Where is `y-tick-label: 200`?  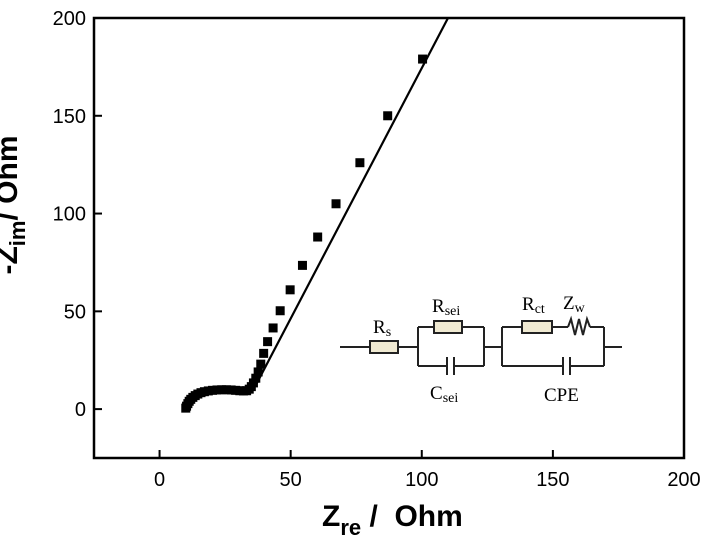 y-tick-label: 200 is located at coordinates (69, 19).